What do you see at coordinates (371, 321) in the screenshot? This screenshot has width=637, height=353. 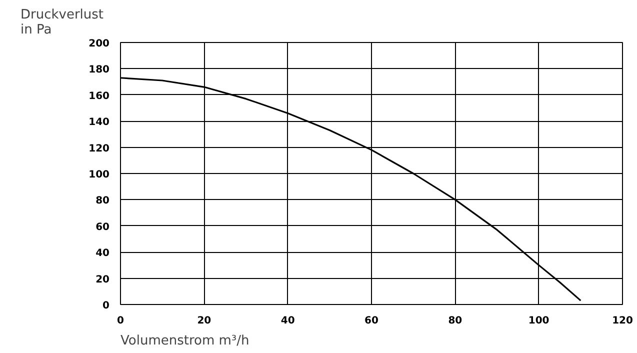 I see `x-tick-label: 60` at bounding box center [371, 321].